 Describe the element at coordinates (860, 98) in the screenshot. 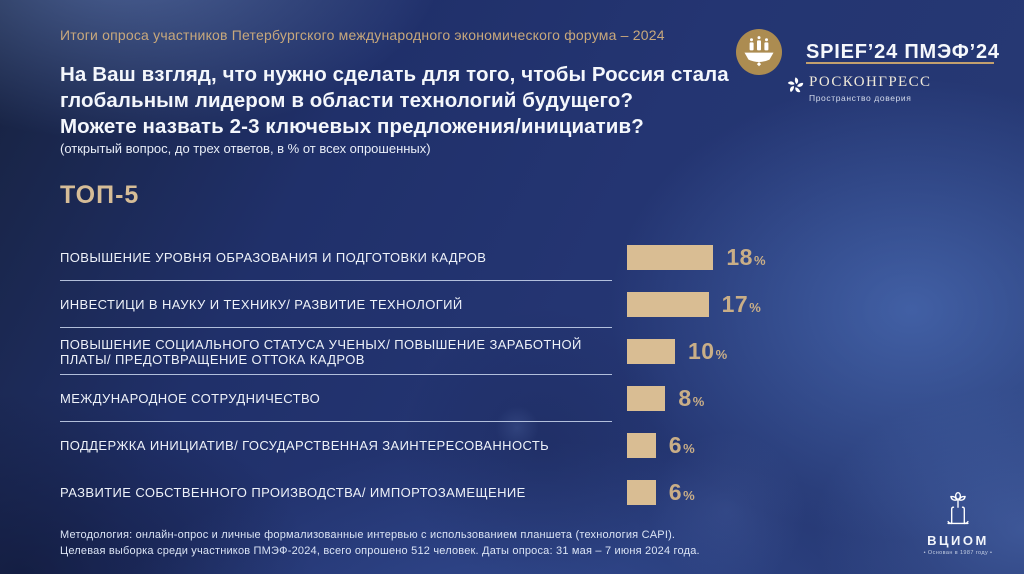

I see `roscongress-tagline: Пространство доверия` at that location.